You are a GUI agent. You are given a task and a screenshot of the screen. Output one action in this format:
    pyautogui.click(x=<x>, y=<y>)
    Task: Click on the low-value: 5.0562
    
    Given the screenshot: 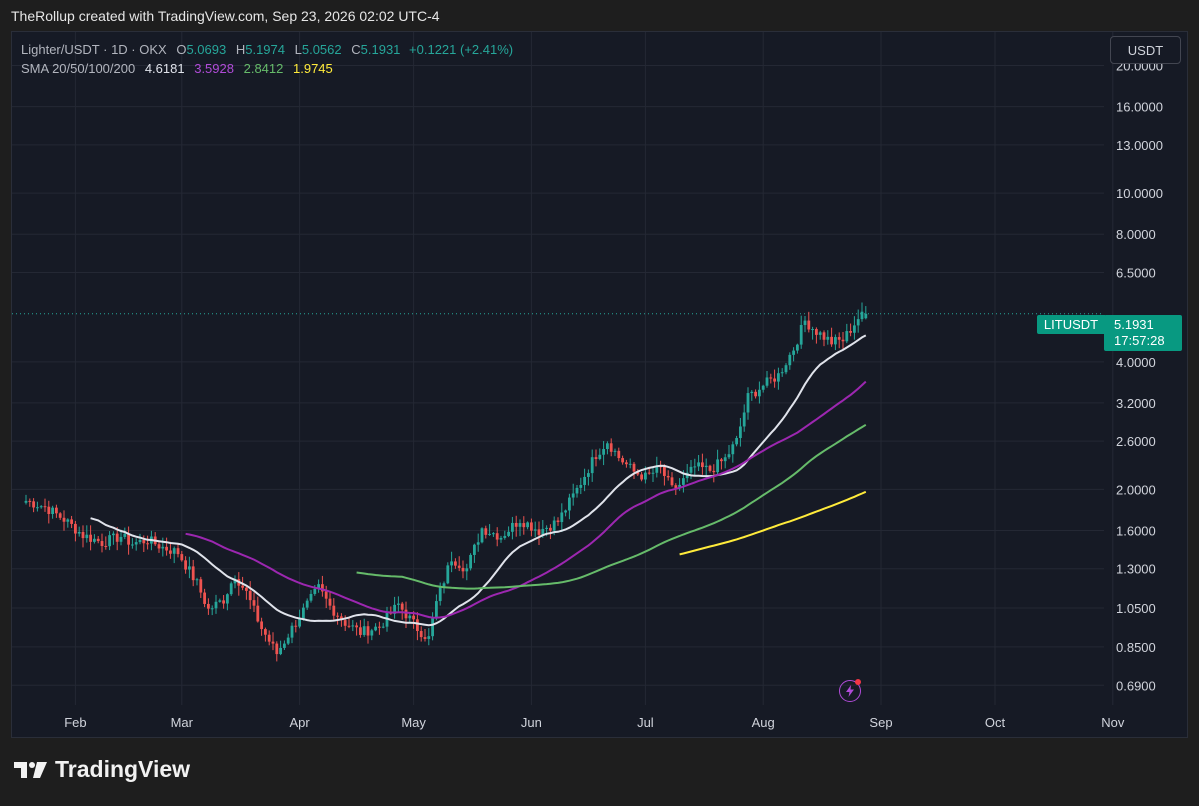 What is the action you would take?
    pyautogui.click(x=321, y=49)
    